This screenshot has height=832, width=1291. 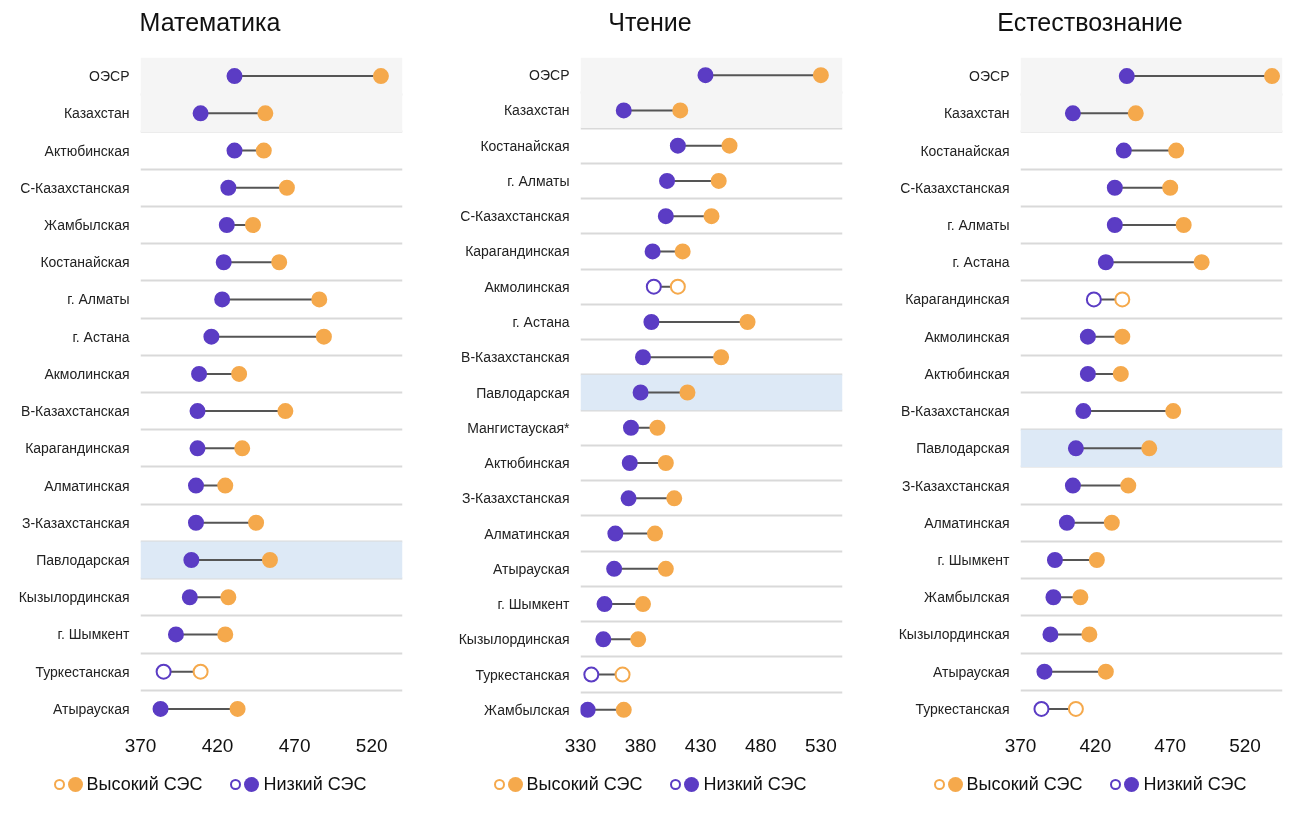 What do you see at coordinates (519, 427) in the screenshot?
I see `y-tick-label: Мангистауская*` at bounding box center [519, 427].